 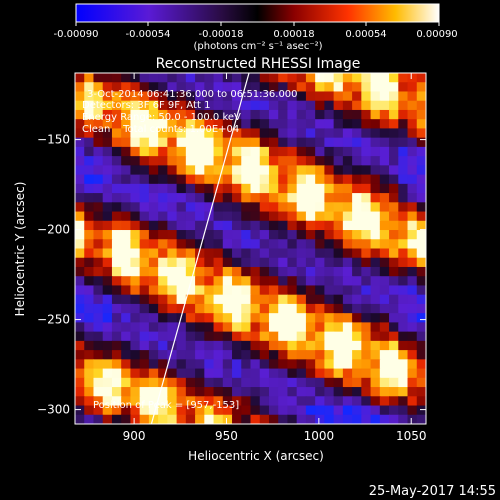 I want to click on x-tick-label: 1000, so click(x=319, y=436).